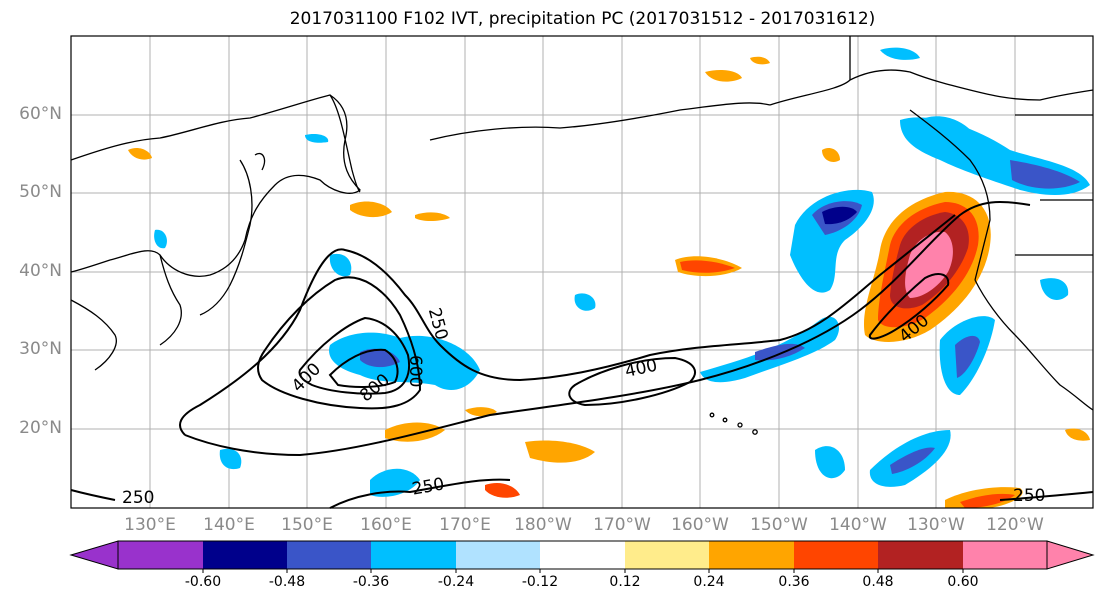 Image resolution: width=1105 pixels, height=601 pixels. I want to click on lon-label: 120°W, so click(1015, 525).